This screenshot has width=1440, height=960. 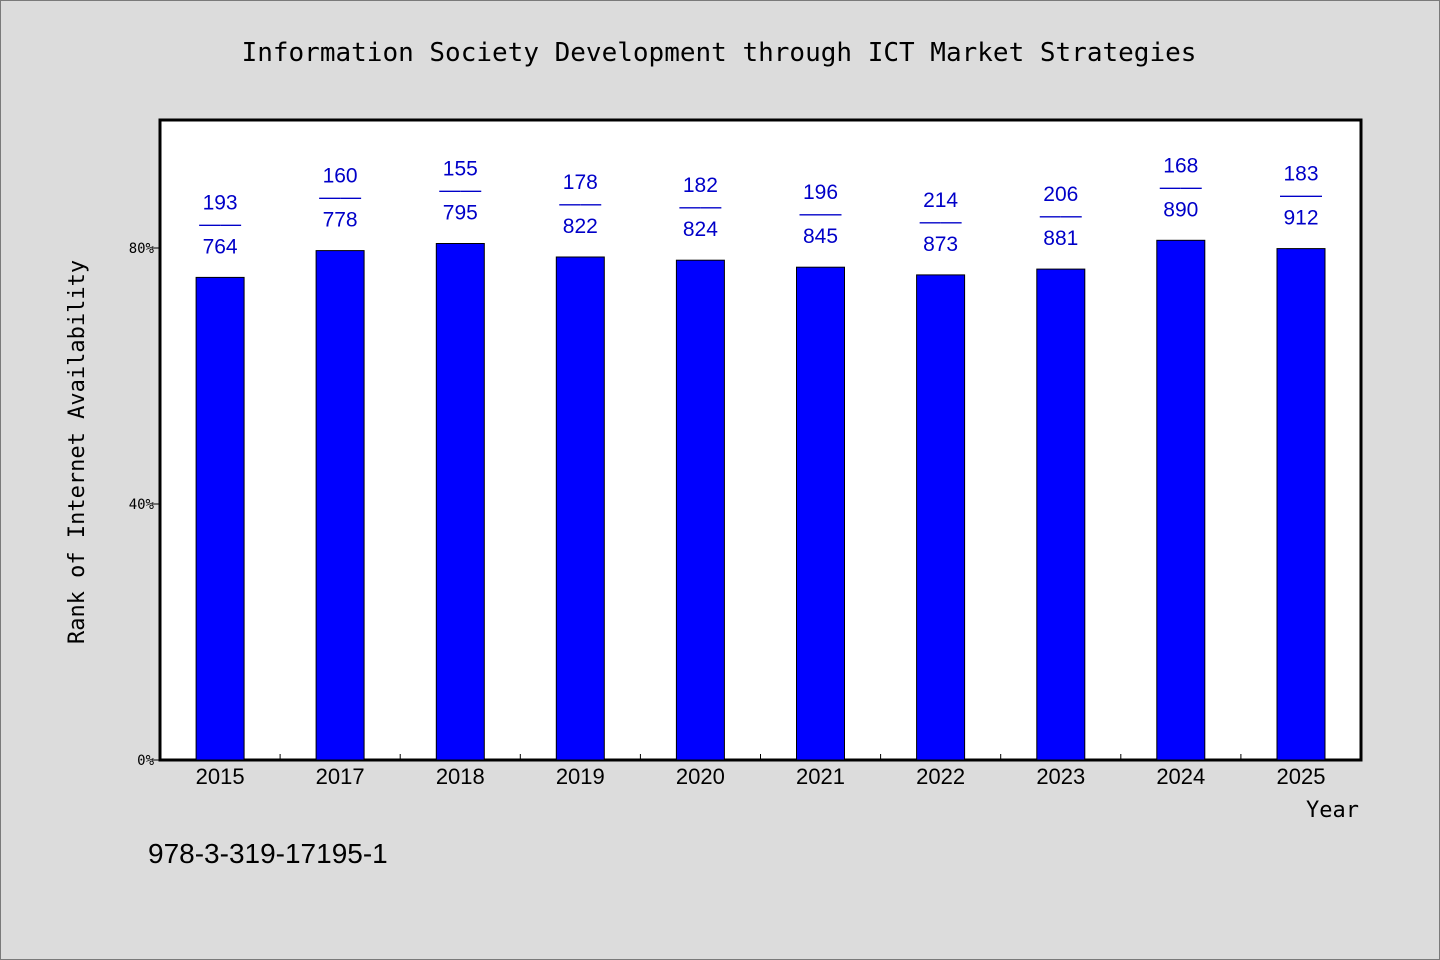 I want to click on data-label-top-2015: 193, so click(x=220, y=202).